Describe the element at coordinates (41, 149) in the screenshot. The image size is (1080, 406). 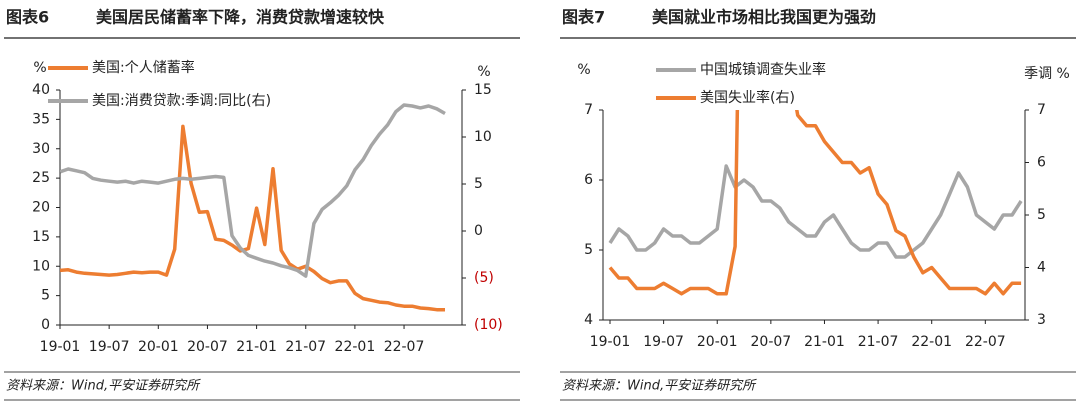
I see `y-tick-label: 30` at that location.